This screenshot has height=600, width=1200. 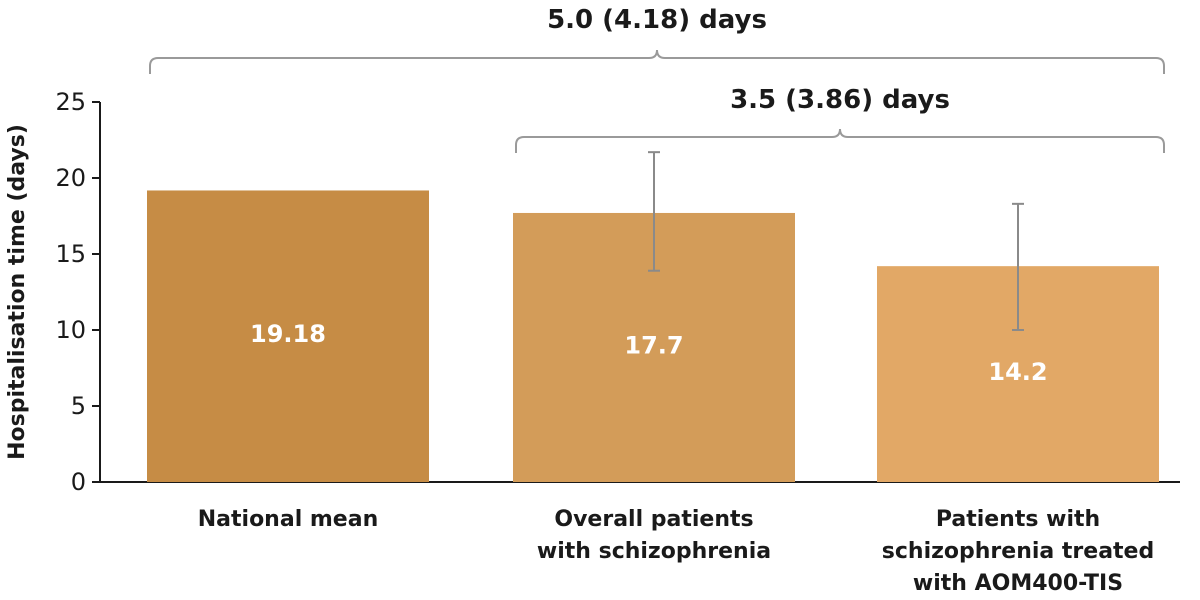 What do you see at coordinates (1017, 372) in the screenshot?
I see `data-label: 14.2` at bounding box center [1017, 372].